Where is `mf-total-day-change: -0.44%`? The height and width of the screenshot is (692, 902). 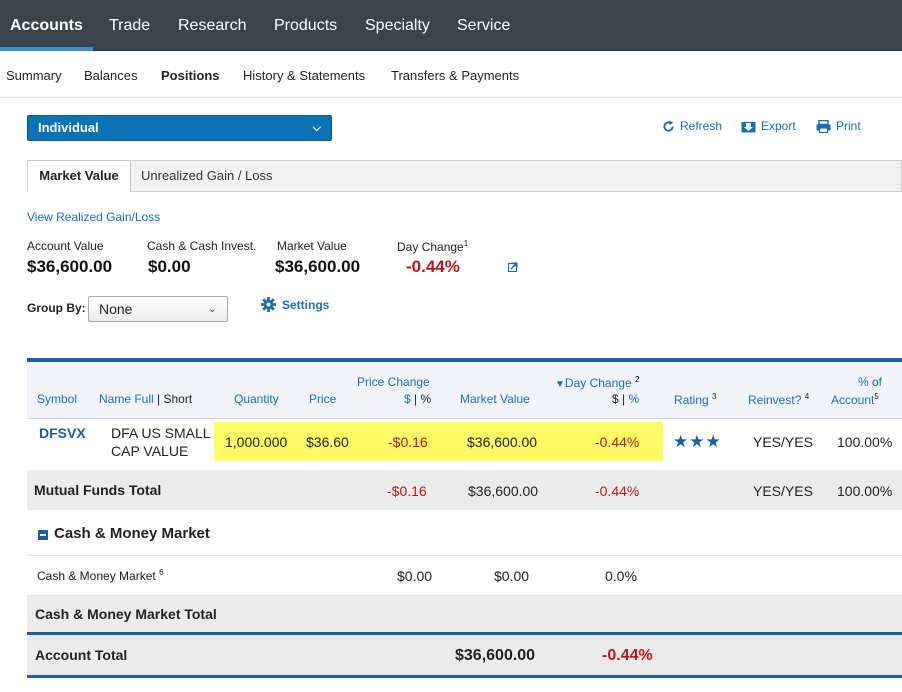 mf-total-day-change: -0.44% is located at coordinates (617, 491).